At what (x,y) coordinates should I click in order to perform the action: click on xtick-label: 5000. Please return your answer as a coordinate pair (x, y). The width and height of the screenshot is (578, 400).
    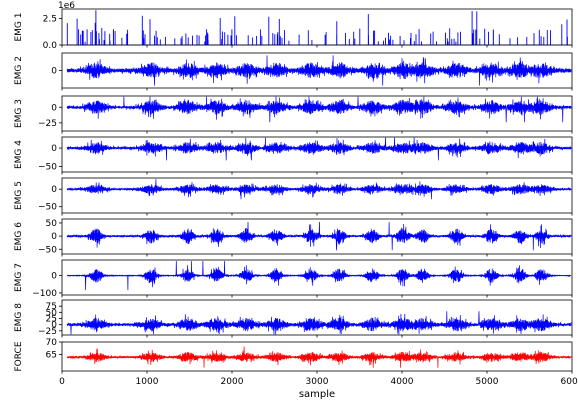
    Looking at the image, I should click on (487, 382).